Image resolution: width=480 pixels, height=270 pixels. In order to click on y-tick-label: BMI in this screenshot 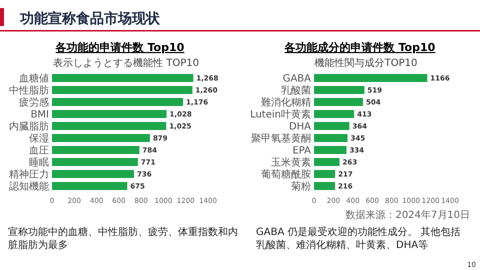, I will do `click(39, 115)`.